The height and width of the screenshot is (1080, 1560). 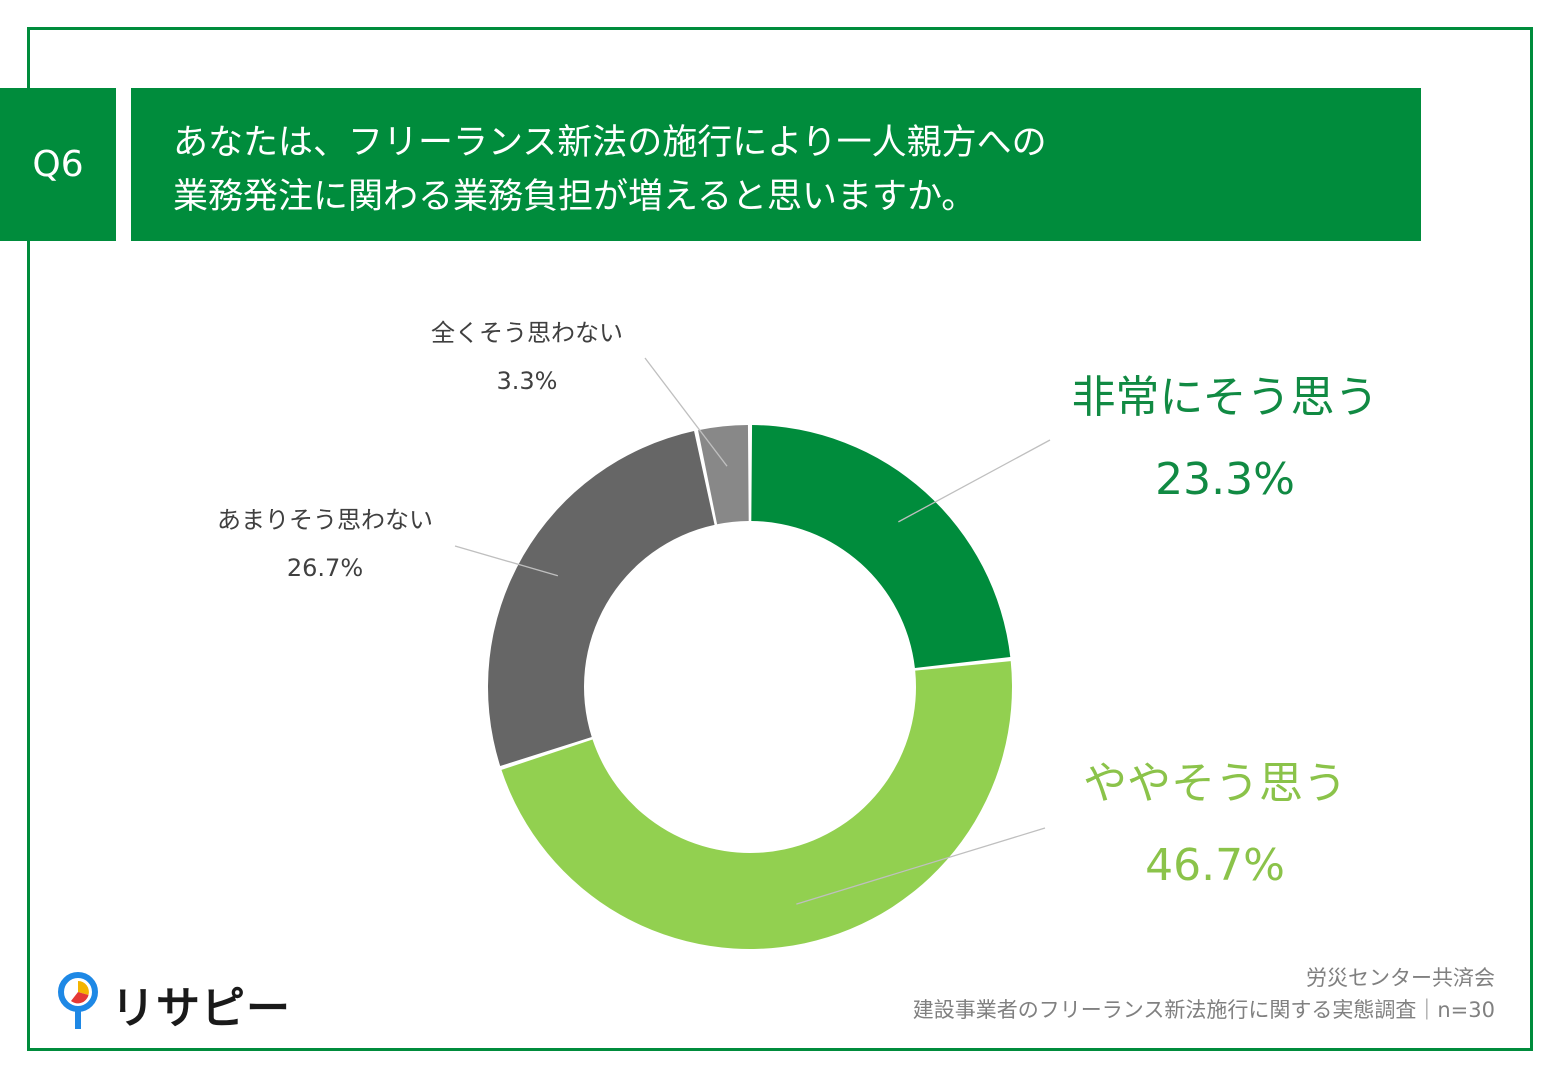 What do you see at coordinates (325, 568) in the screenshot?
I see `value-label-3: 26.7%` at bounding box center [325, 568].